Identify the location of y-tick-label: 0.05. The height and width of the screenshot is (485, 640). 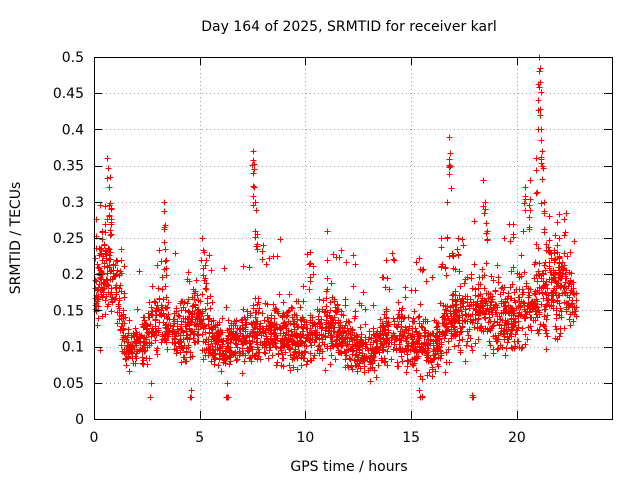
(68, 384).